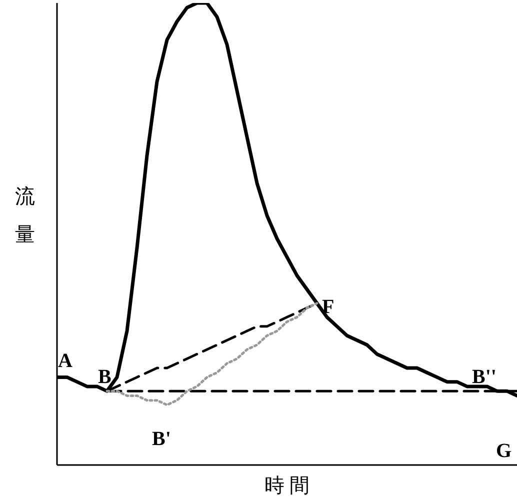 Image resolution: width=517 pixels, height=502 pixels. What do you see at coordinates (25, 216) in the screenshot?
I see `y-axis-title: 流量` at bounding box center [25, 216].